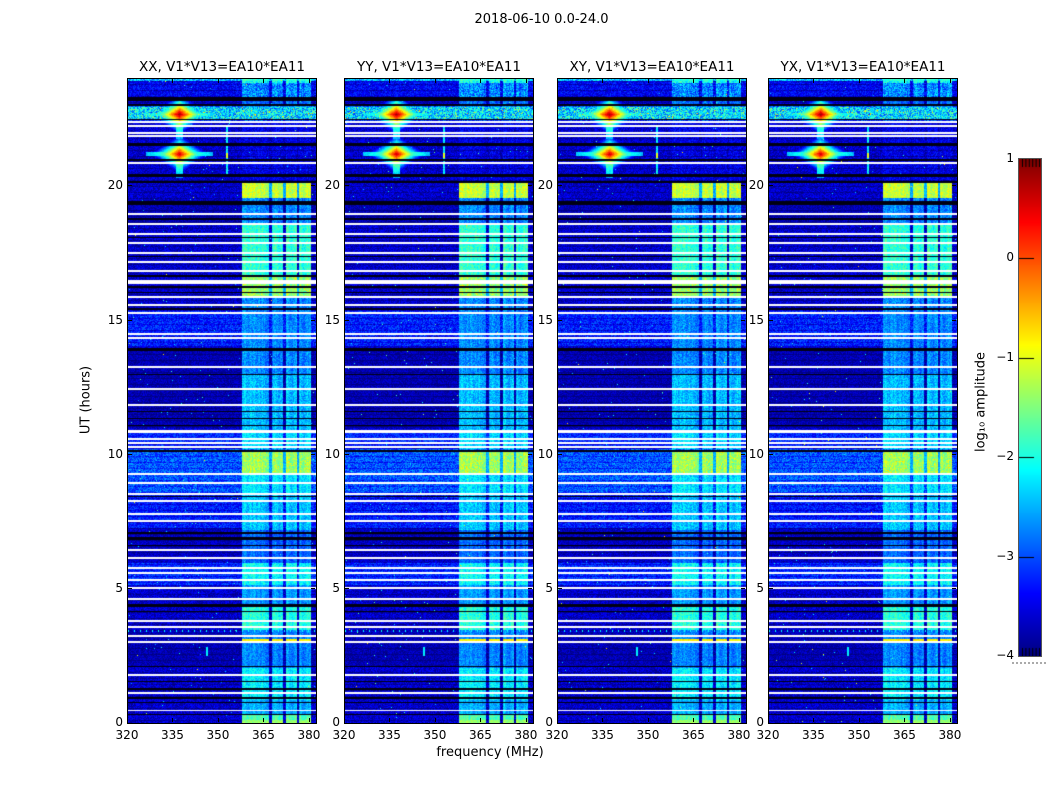 This screenshot has height=800, width=1050. I want to click on figure-title: 2018-06-10 0.0-24.0, so click(541, 19).